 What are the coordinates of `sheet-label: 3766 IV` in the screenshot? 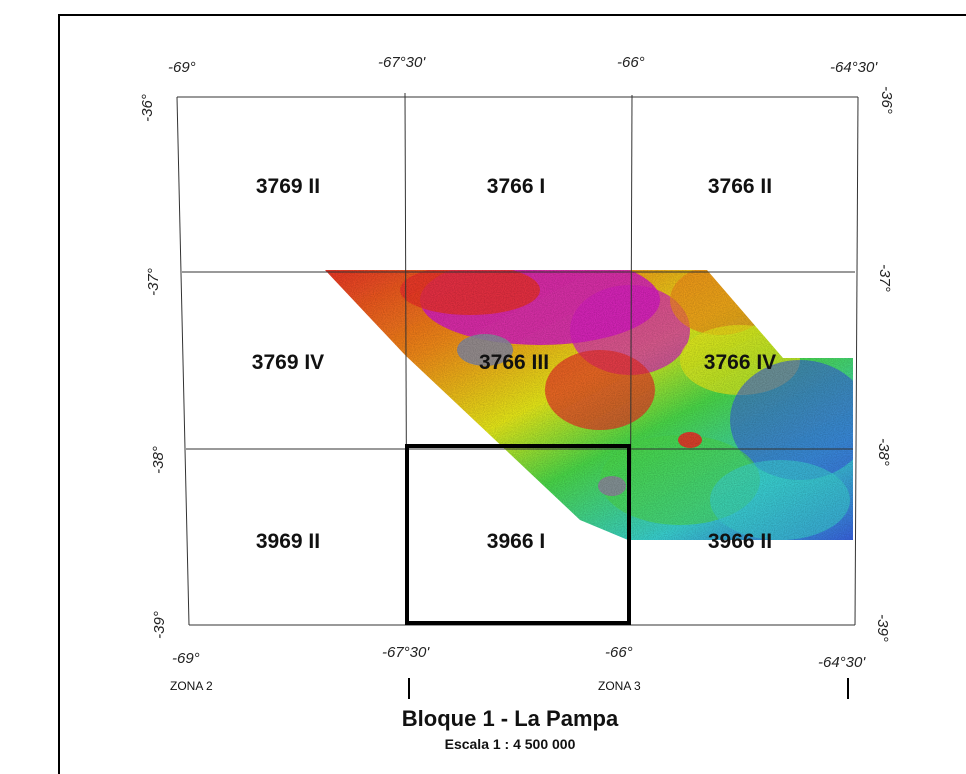 It's located at (740, 362).